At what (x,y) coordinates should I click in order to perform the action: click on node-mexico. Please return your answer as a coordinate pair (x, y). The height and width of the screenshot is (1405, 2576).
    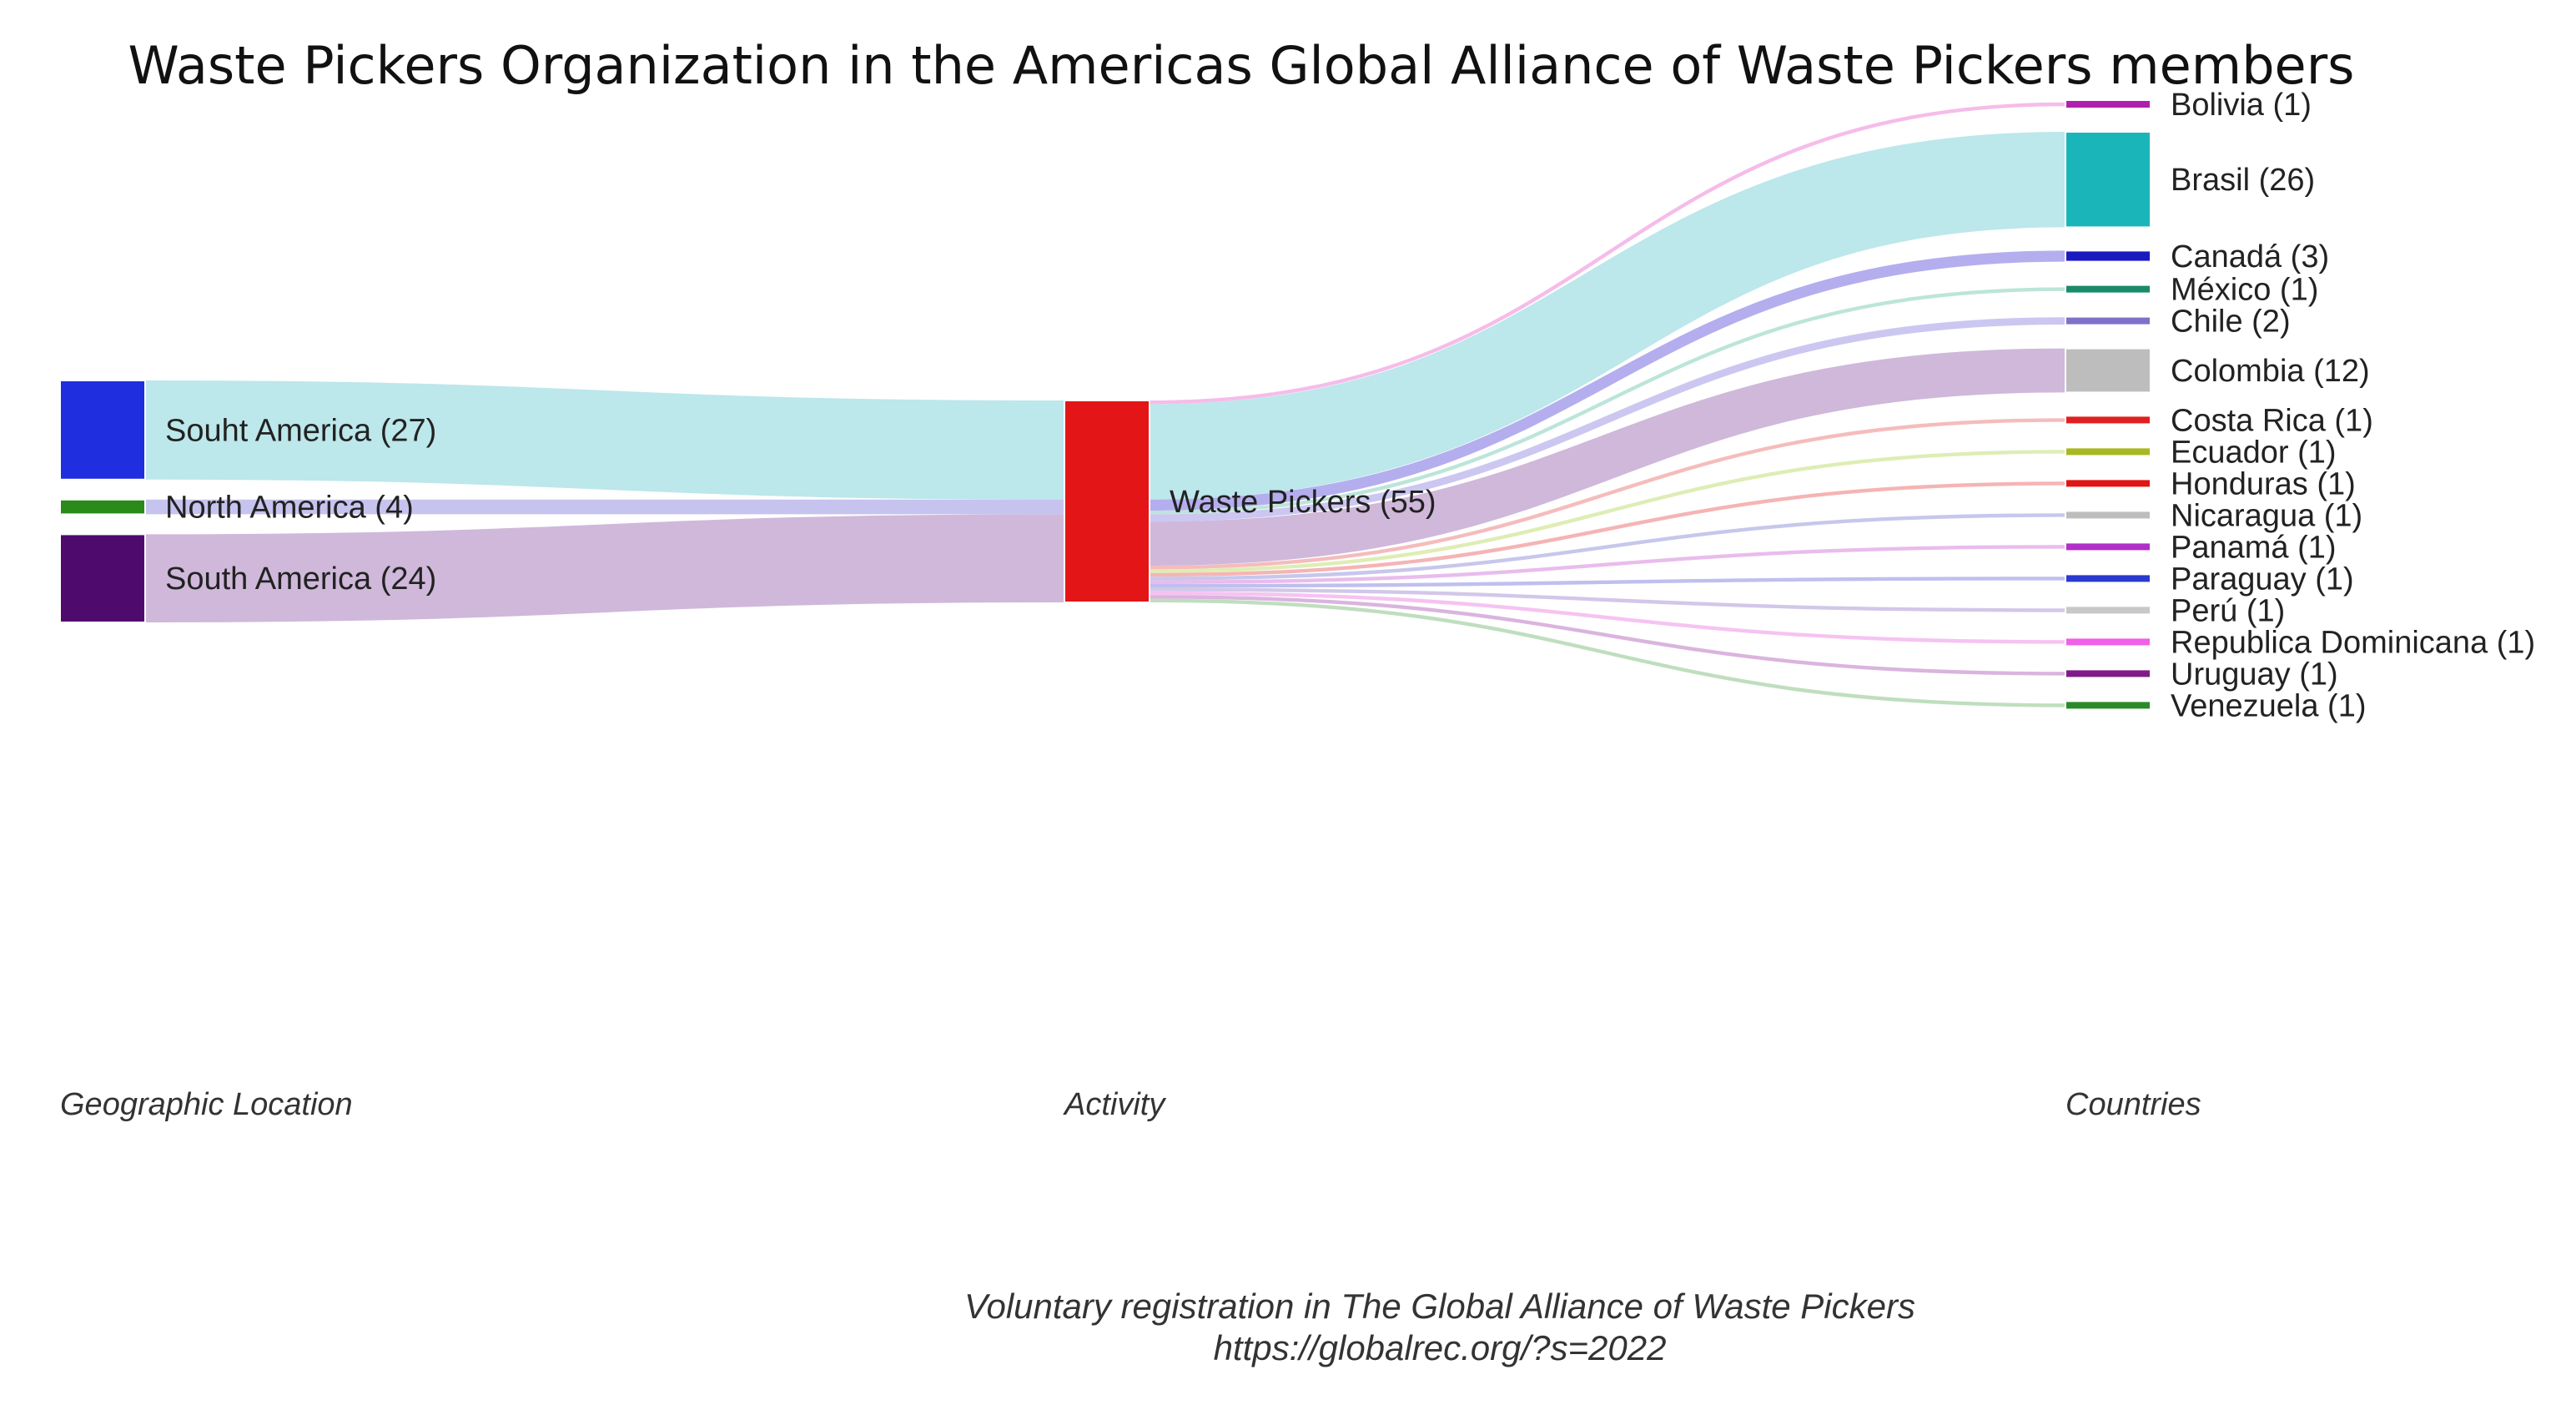
    Looking at the image, I should click on (2108, 289).